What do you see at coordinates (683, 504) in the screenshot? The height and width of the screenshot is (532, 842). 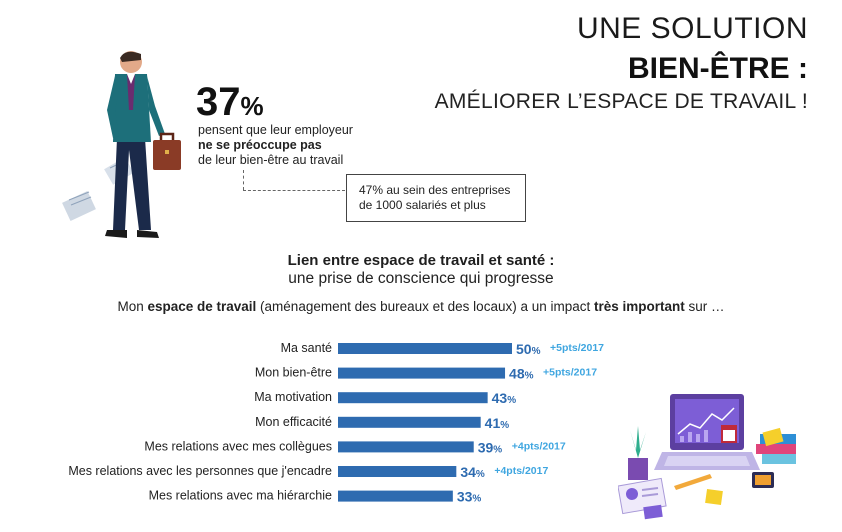 I see `sticky-note-icon` at bounding box center [683, 504].